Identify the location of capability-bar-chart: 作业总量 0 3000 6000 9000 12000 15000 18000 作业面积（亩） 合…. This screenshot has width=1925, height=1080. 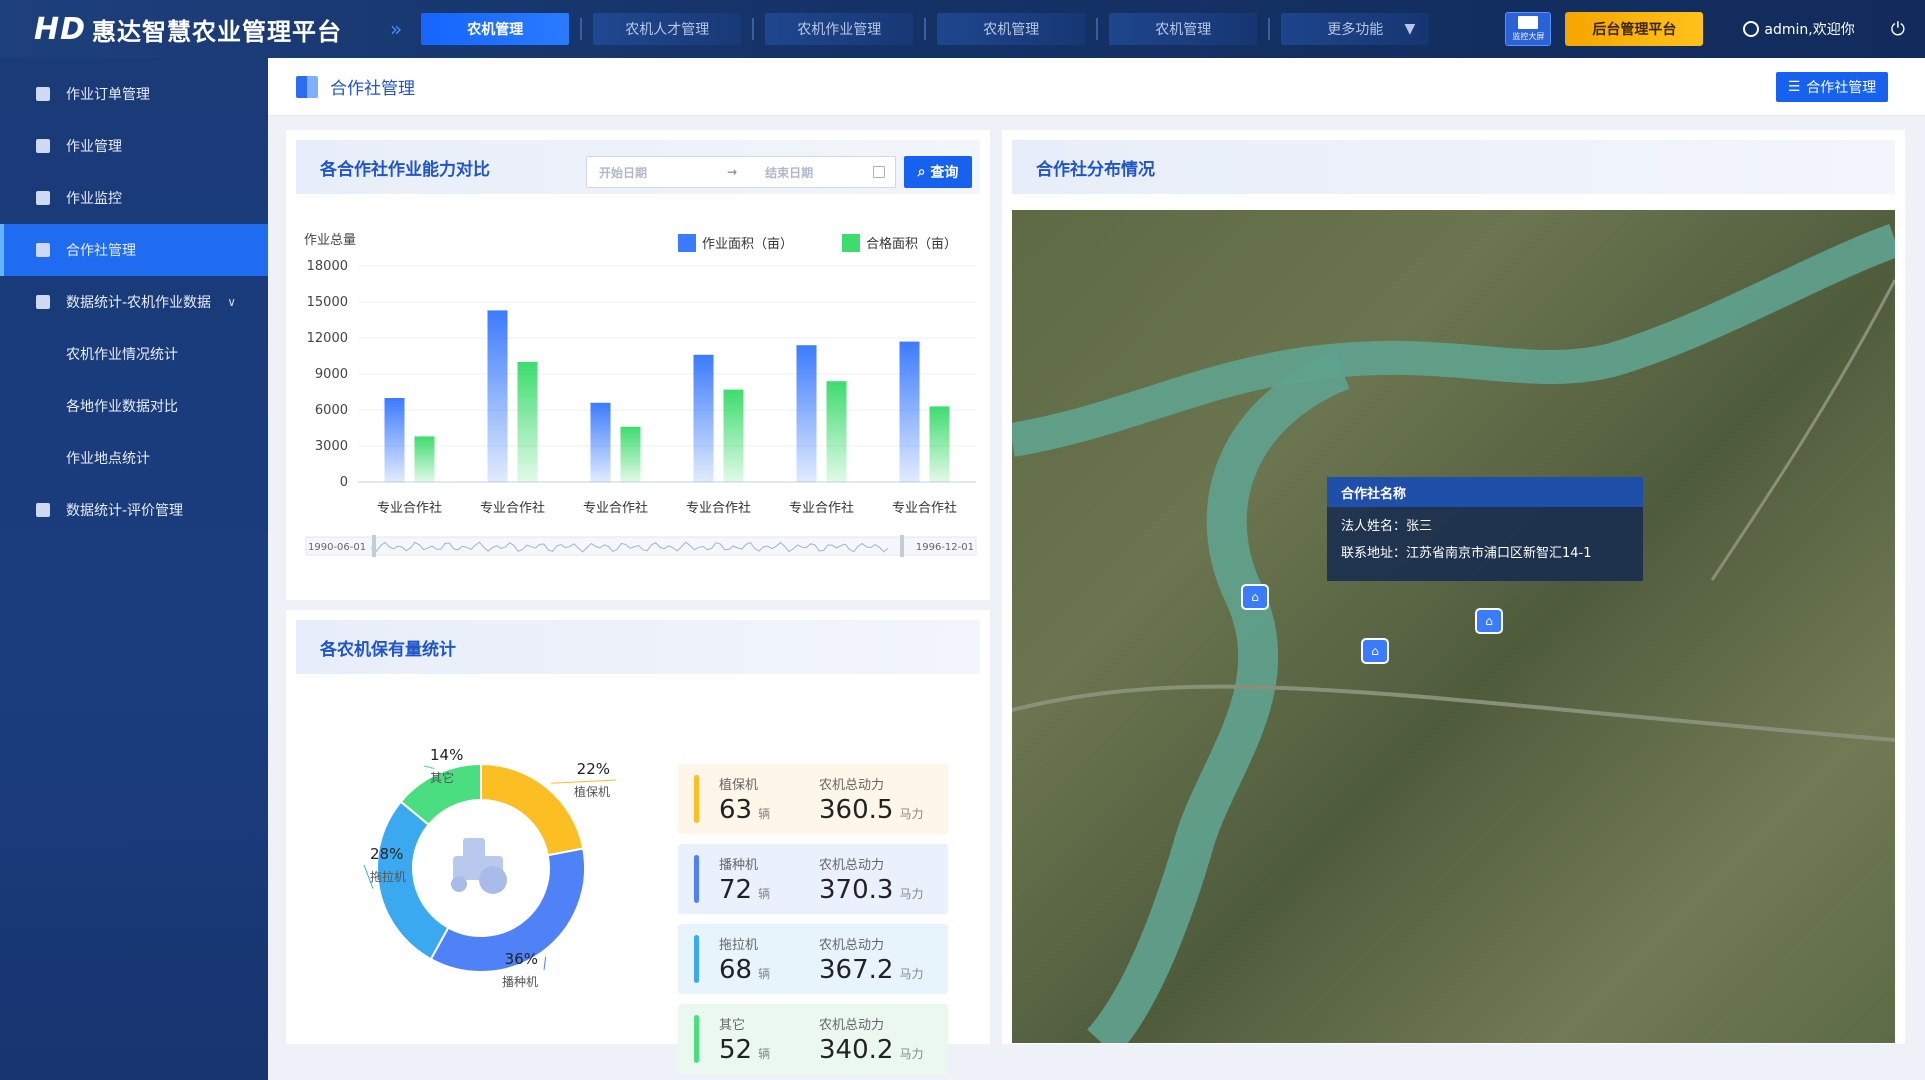
(640, 395).